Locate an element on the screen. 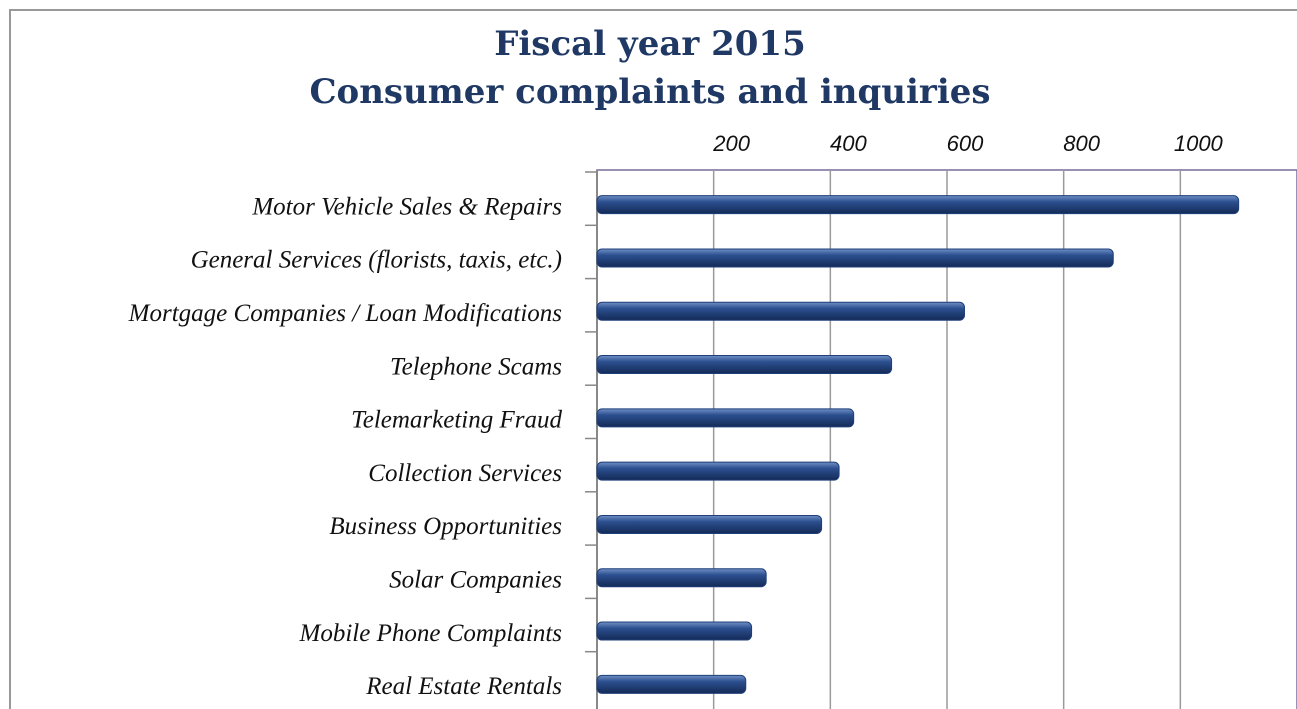 This screenshot has width=1297, height=709. y-tick-label: Collection Services is located at coordinates (465, 473).